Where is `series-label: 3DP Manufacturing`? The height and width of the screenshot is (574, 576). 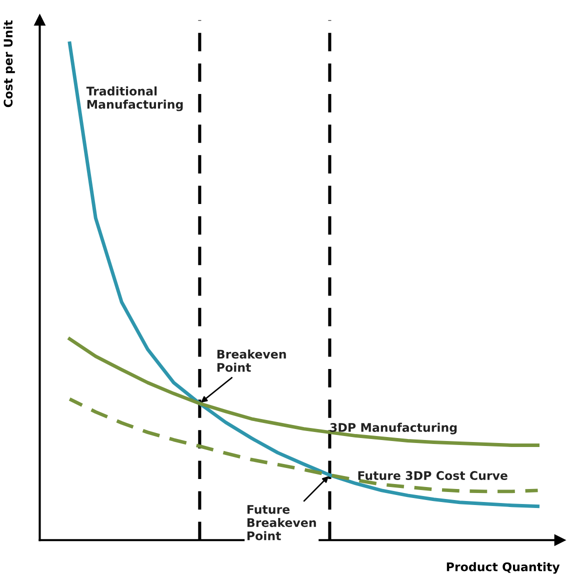 series-label: 3DP Manufacturing is located at coordinates (393, 428).